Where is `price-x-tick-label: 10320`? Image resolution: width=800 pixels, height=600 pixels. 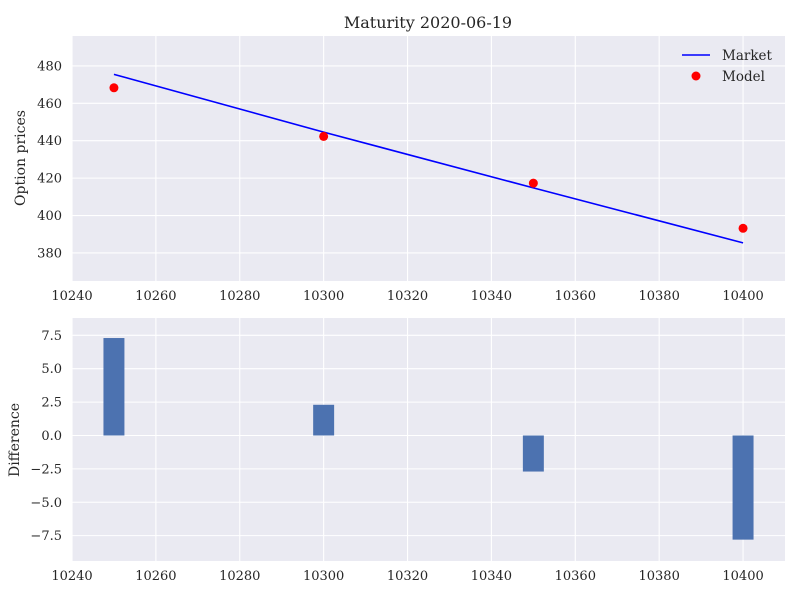 price-x-tick-label: 10320 is located at coordinates (407, 296).